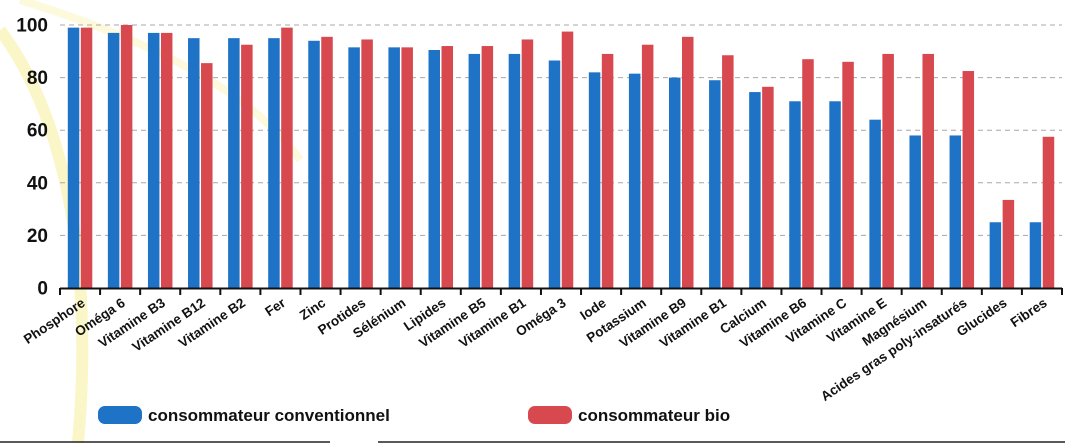  I want to click on y-axis: 0 20 40 60 80 100, so click(32, 158).